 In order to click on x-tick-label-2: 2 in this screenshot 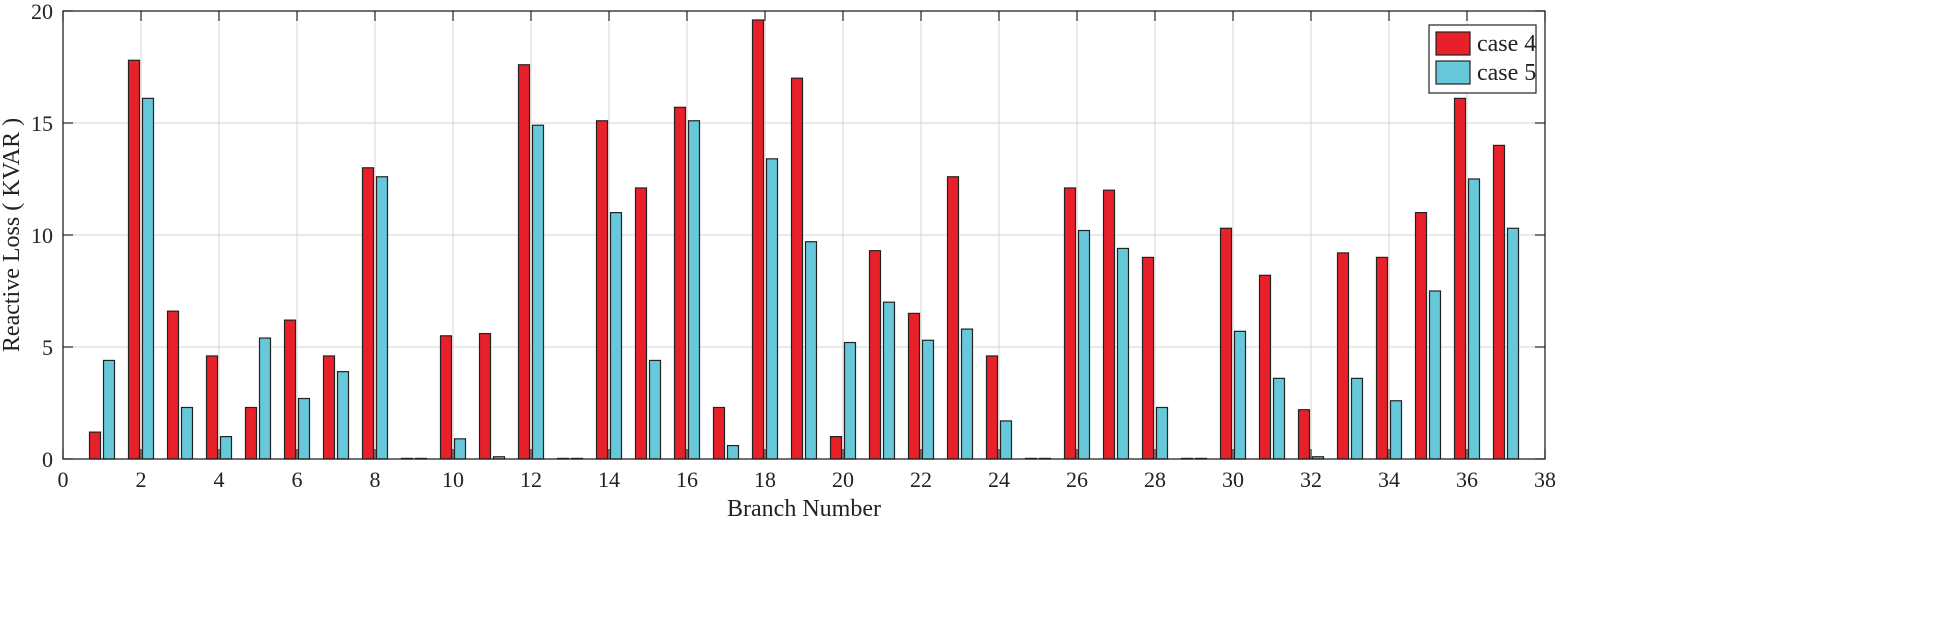, I will do `click(141, 479)`.